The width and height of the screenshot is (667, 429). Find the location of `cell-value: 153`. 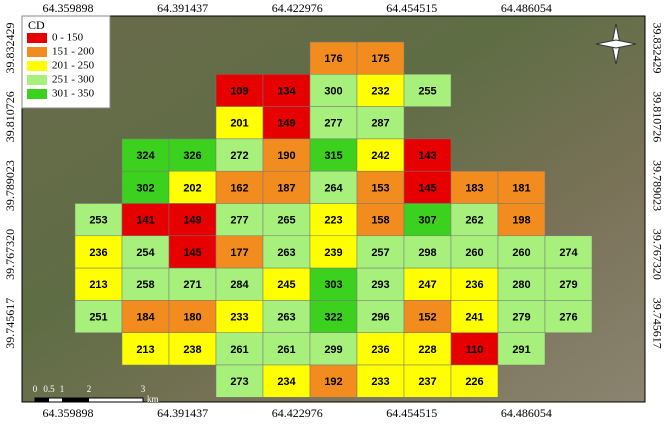

cell-value: 153 is located at coordinates (380, 188).